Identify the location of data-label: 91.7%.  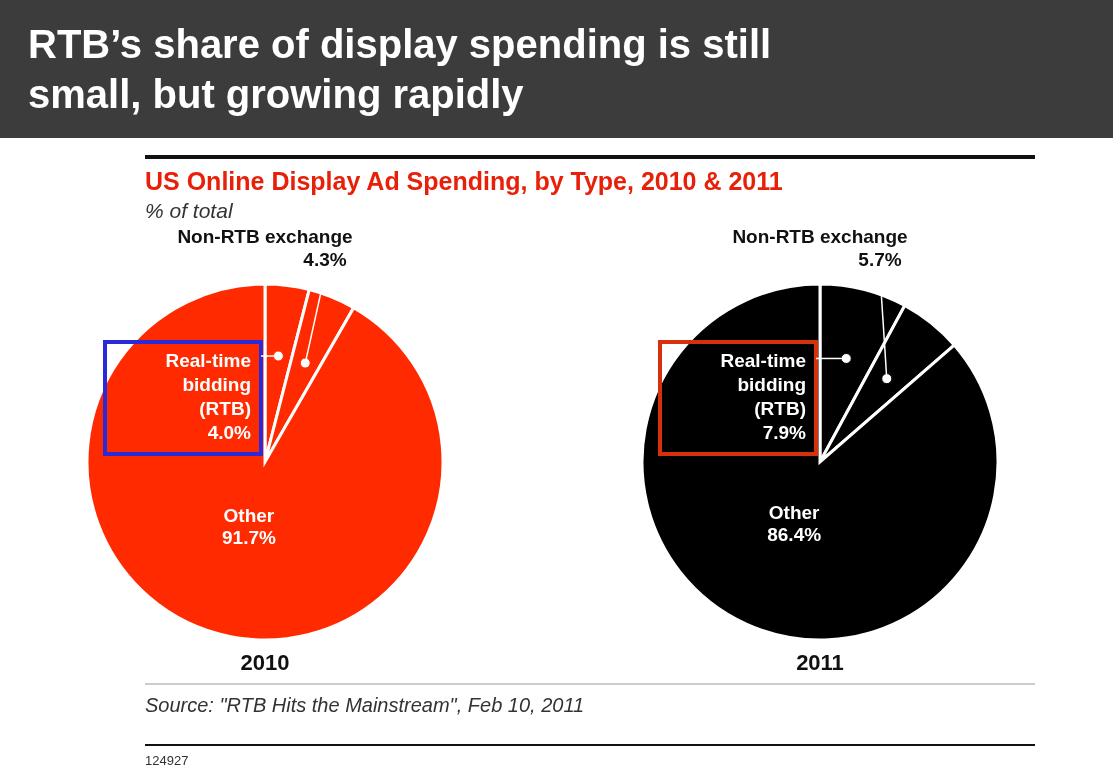
(249, 538).